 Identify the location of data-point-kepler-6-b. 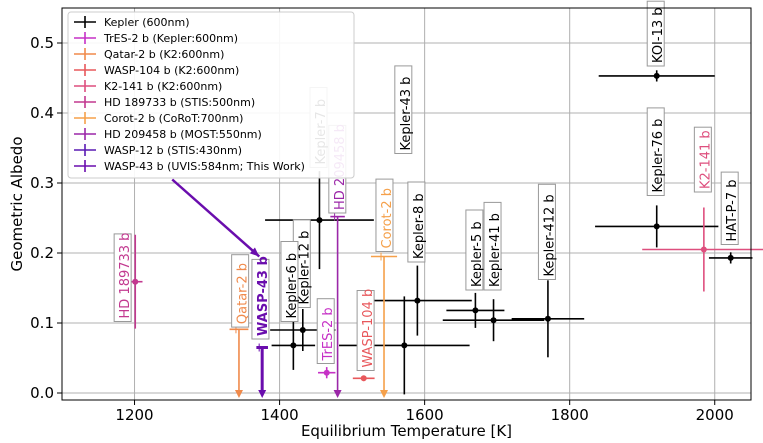
(293, 345).